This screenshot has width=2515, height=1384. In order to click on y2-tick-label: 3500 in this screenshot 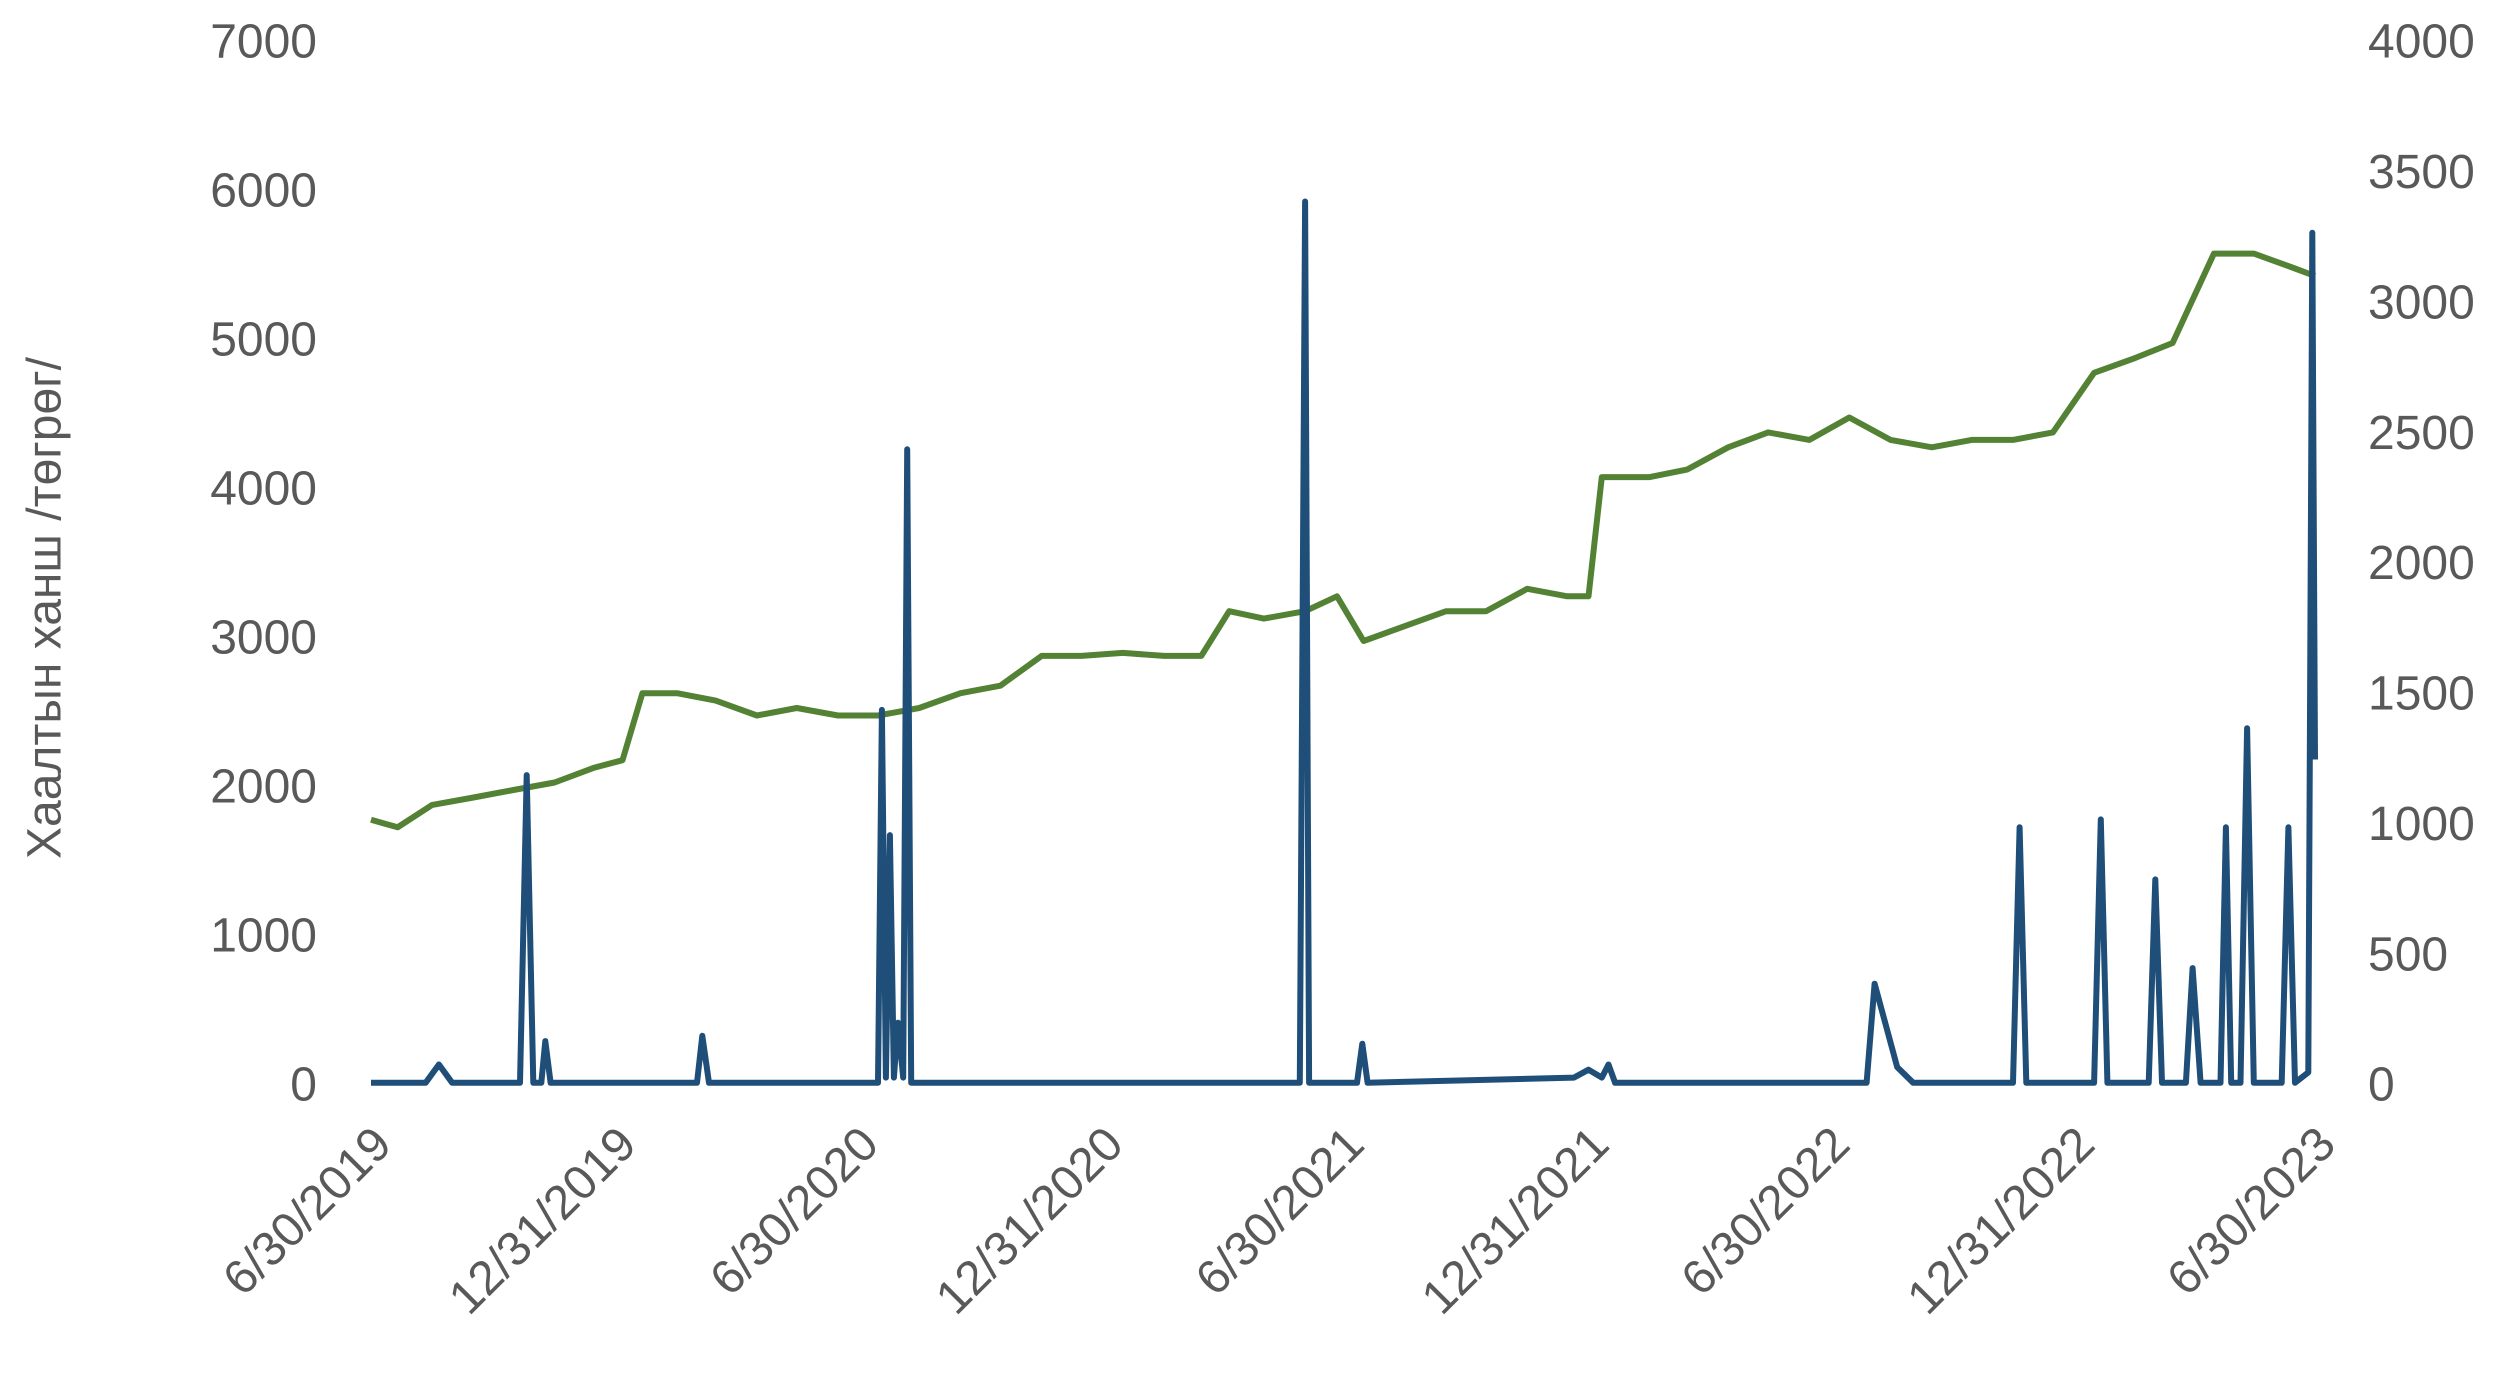, I will do `click(2421, 172)`.